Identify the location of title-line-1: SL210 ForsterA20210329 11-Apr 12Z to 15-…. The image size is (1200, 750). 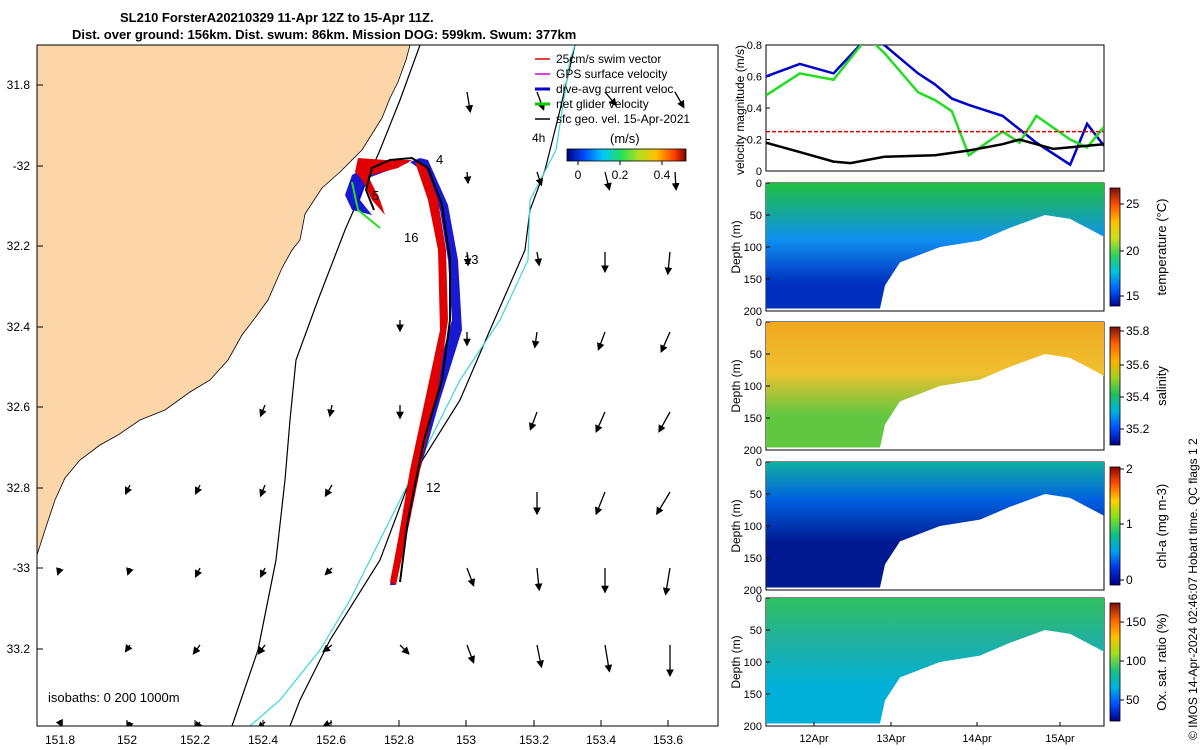
(277, 17).